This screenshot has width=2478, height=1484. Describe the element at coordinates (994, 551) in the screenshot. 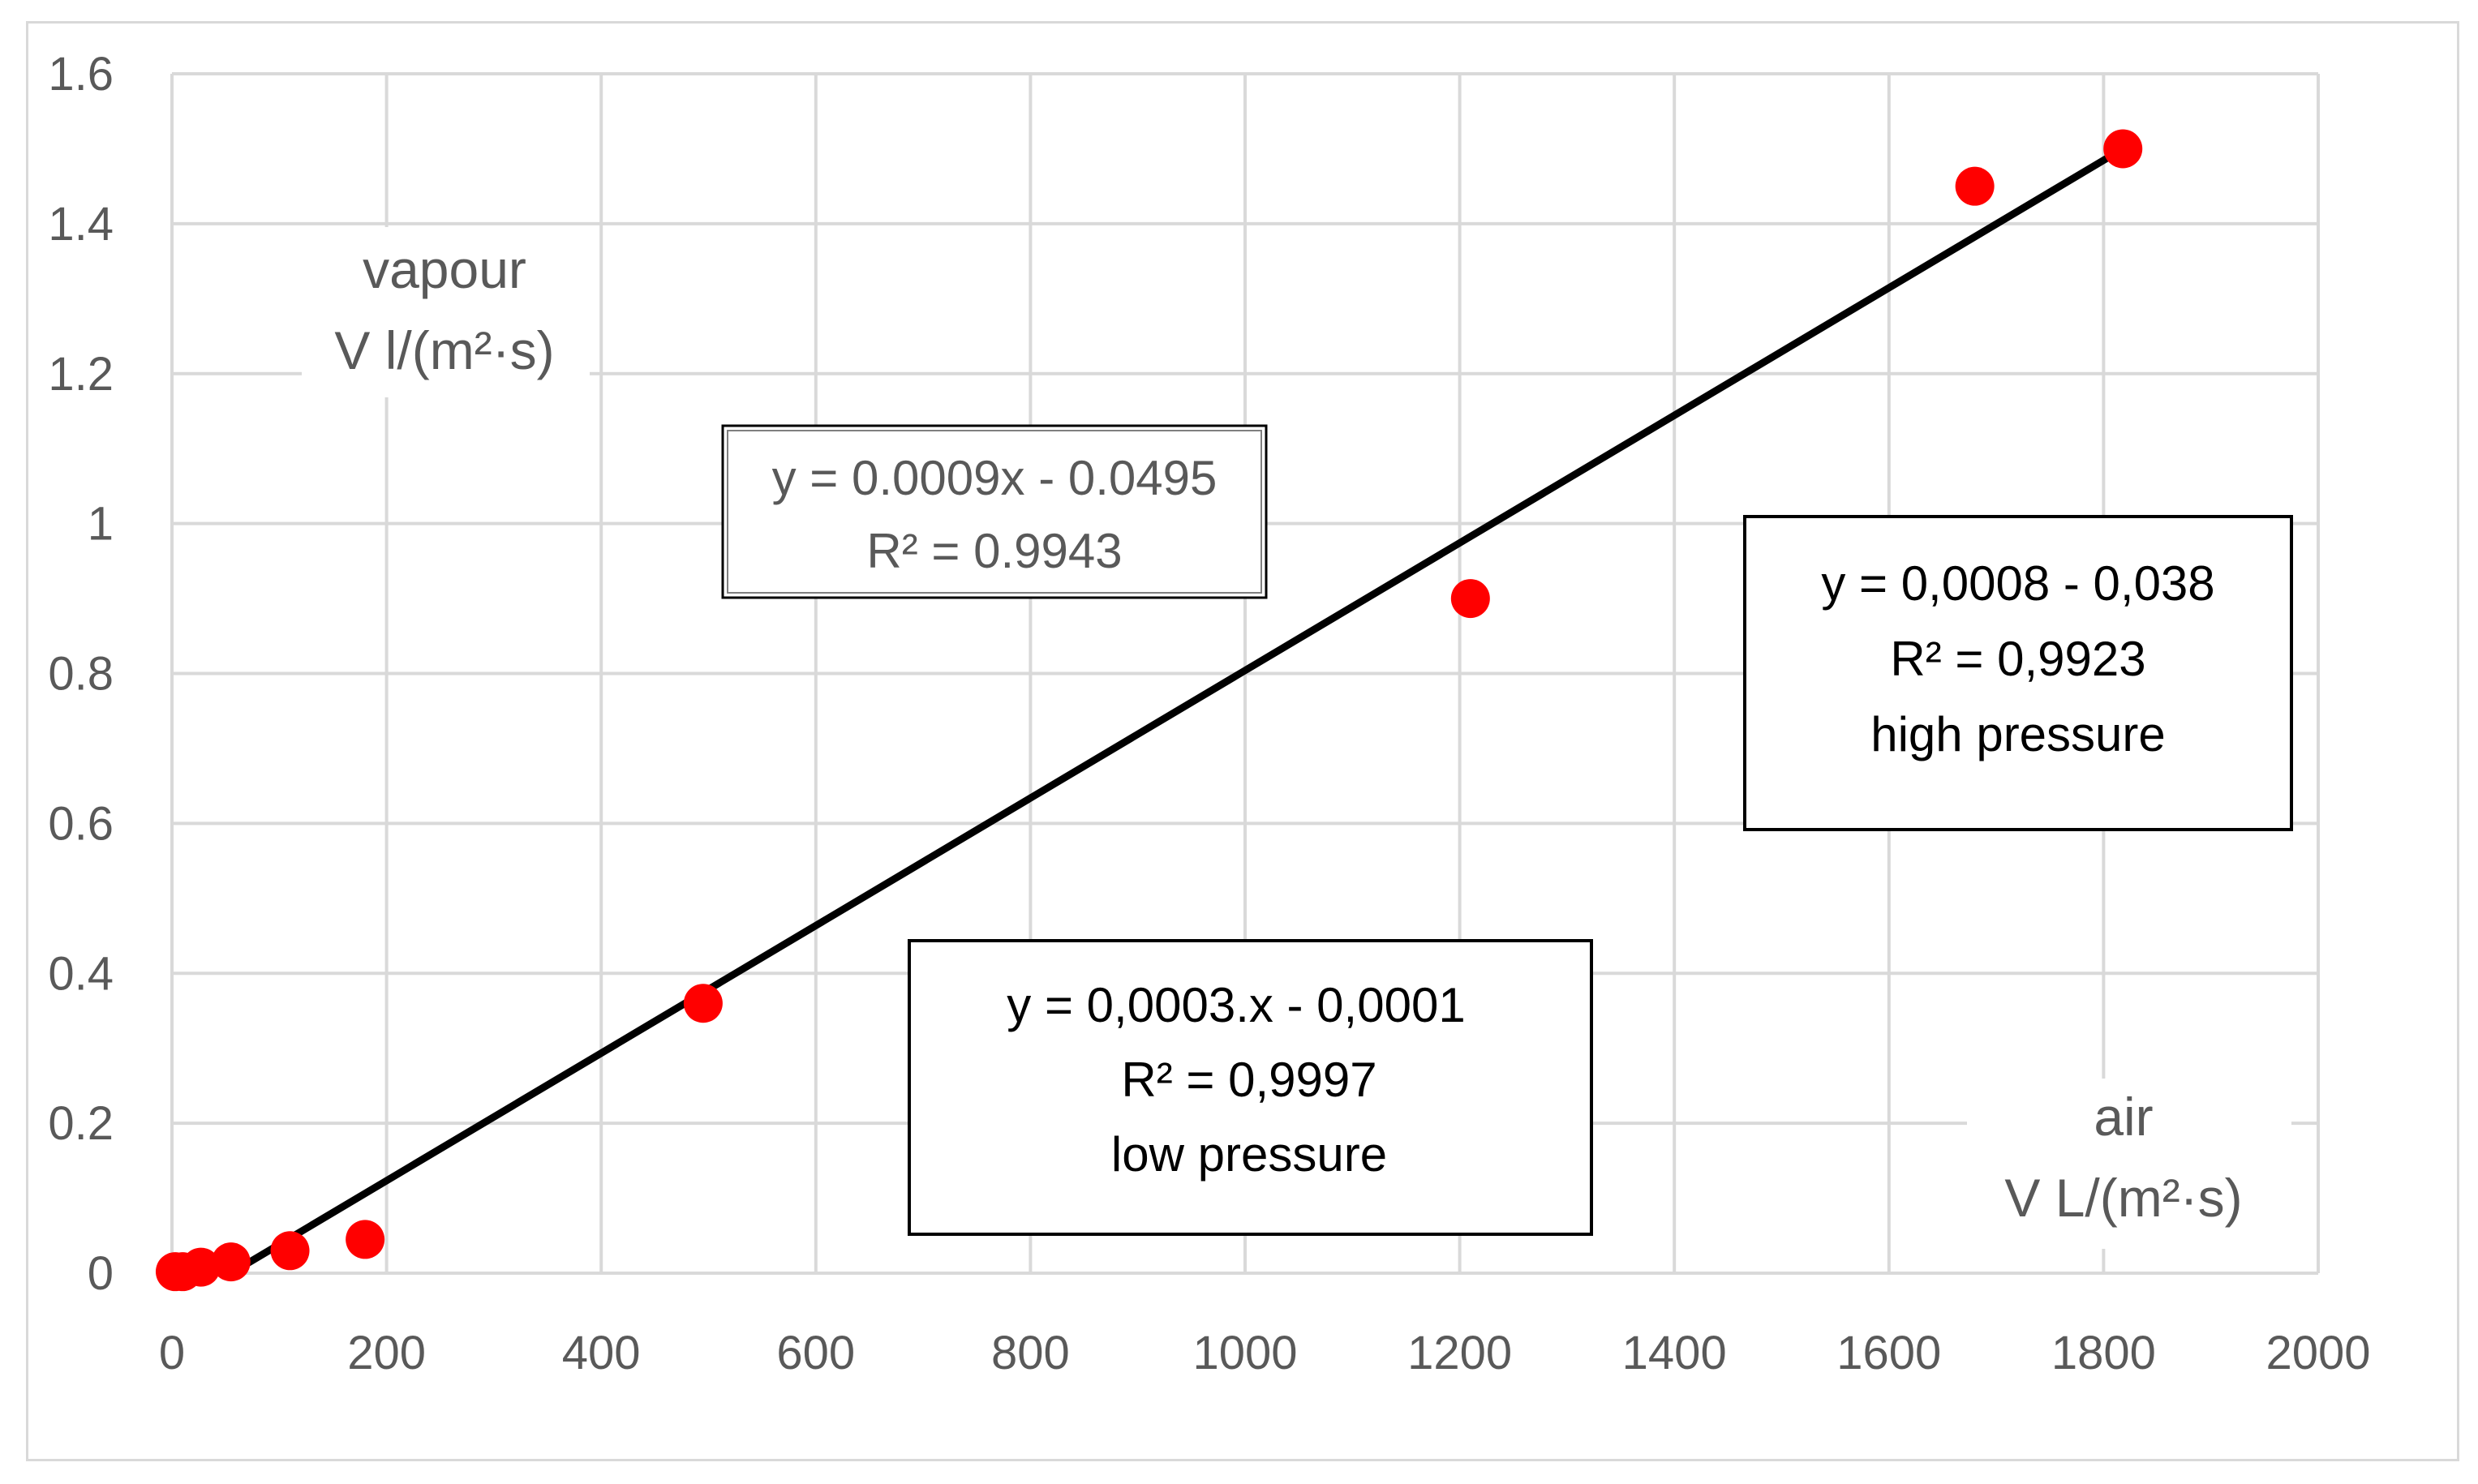

I see `annotation-fit-overall-line-2: R² = 0.9943` at that location.